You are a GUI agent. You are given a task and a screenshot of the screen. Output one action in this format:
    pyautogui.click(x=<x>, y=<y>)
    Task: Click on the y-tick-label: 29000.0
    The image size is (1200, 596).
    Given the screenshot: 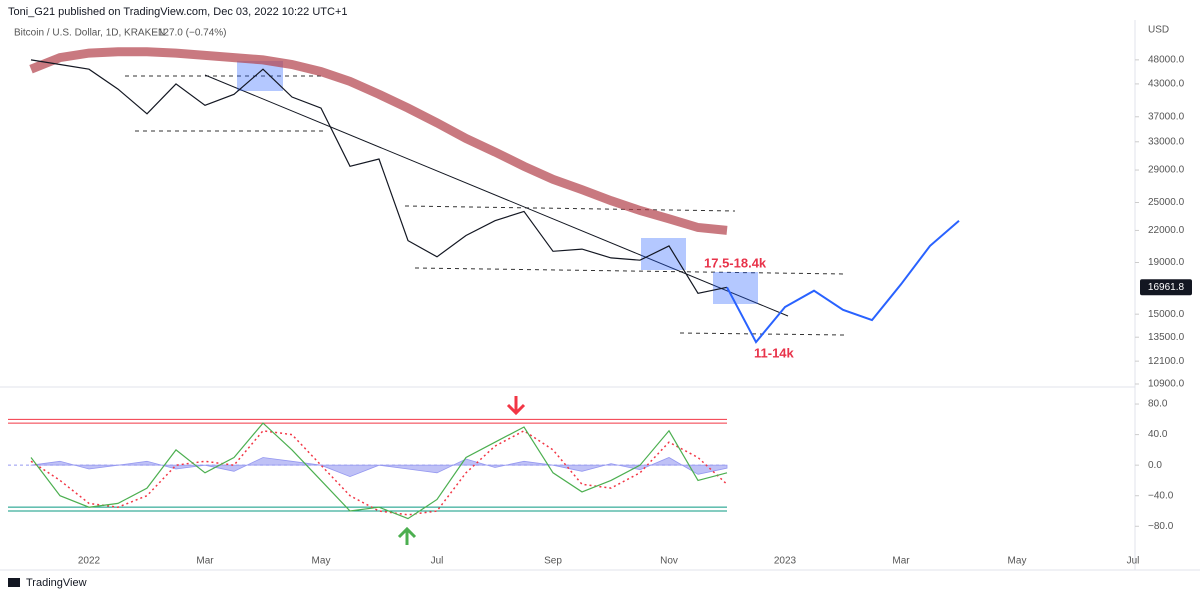 What is the action you would take?
    pyautogui.click(x=1166, y=170)
    